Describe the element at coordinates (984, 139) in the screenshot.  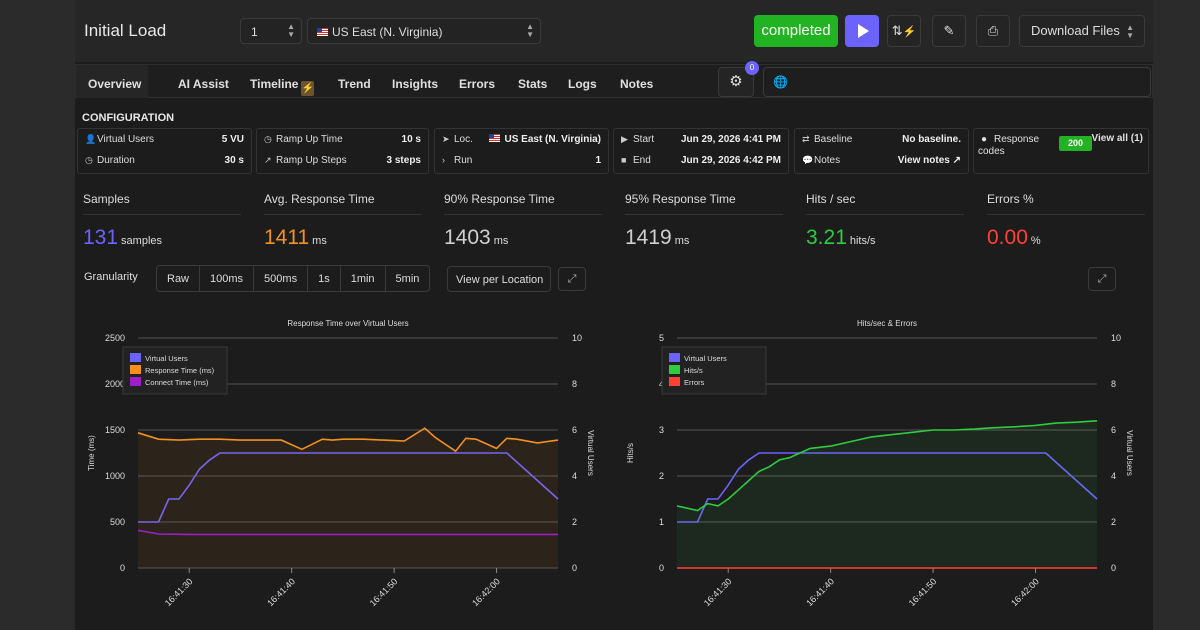
I see `circle-icon: ●` at that location.